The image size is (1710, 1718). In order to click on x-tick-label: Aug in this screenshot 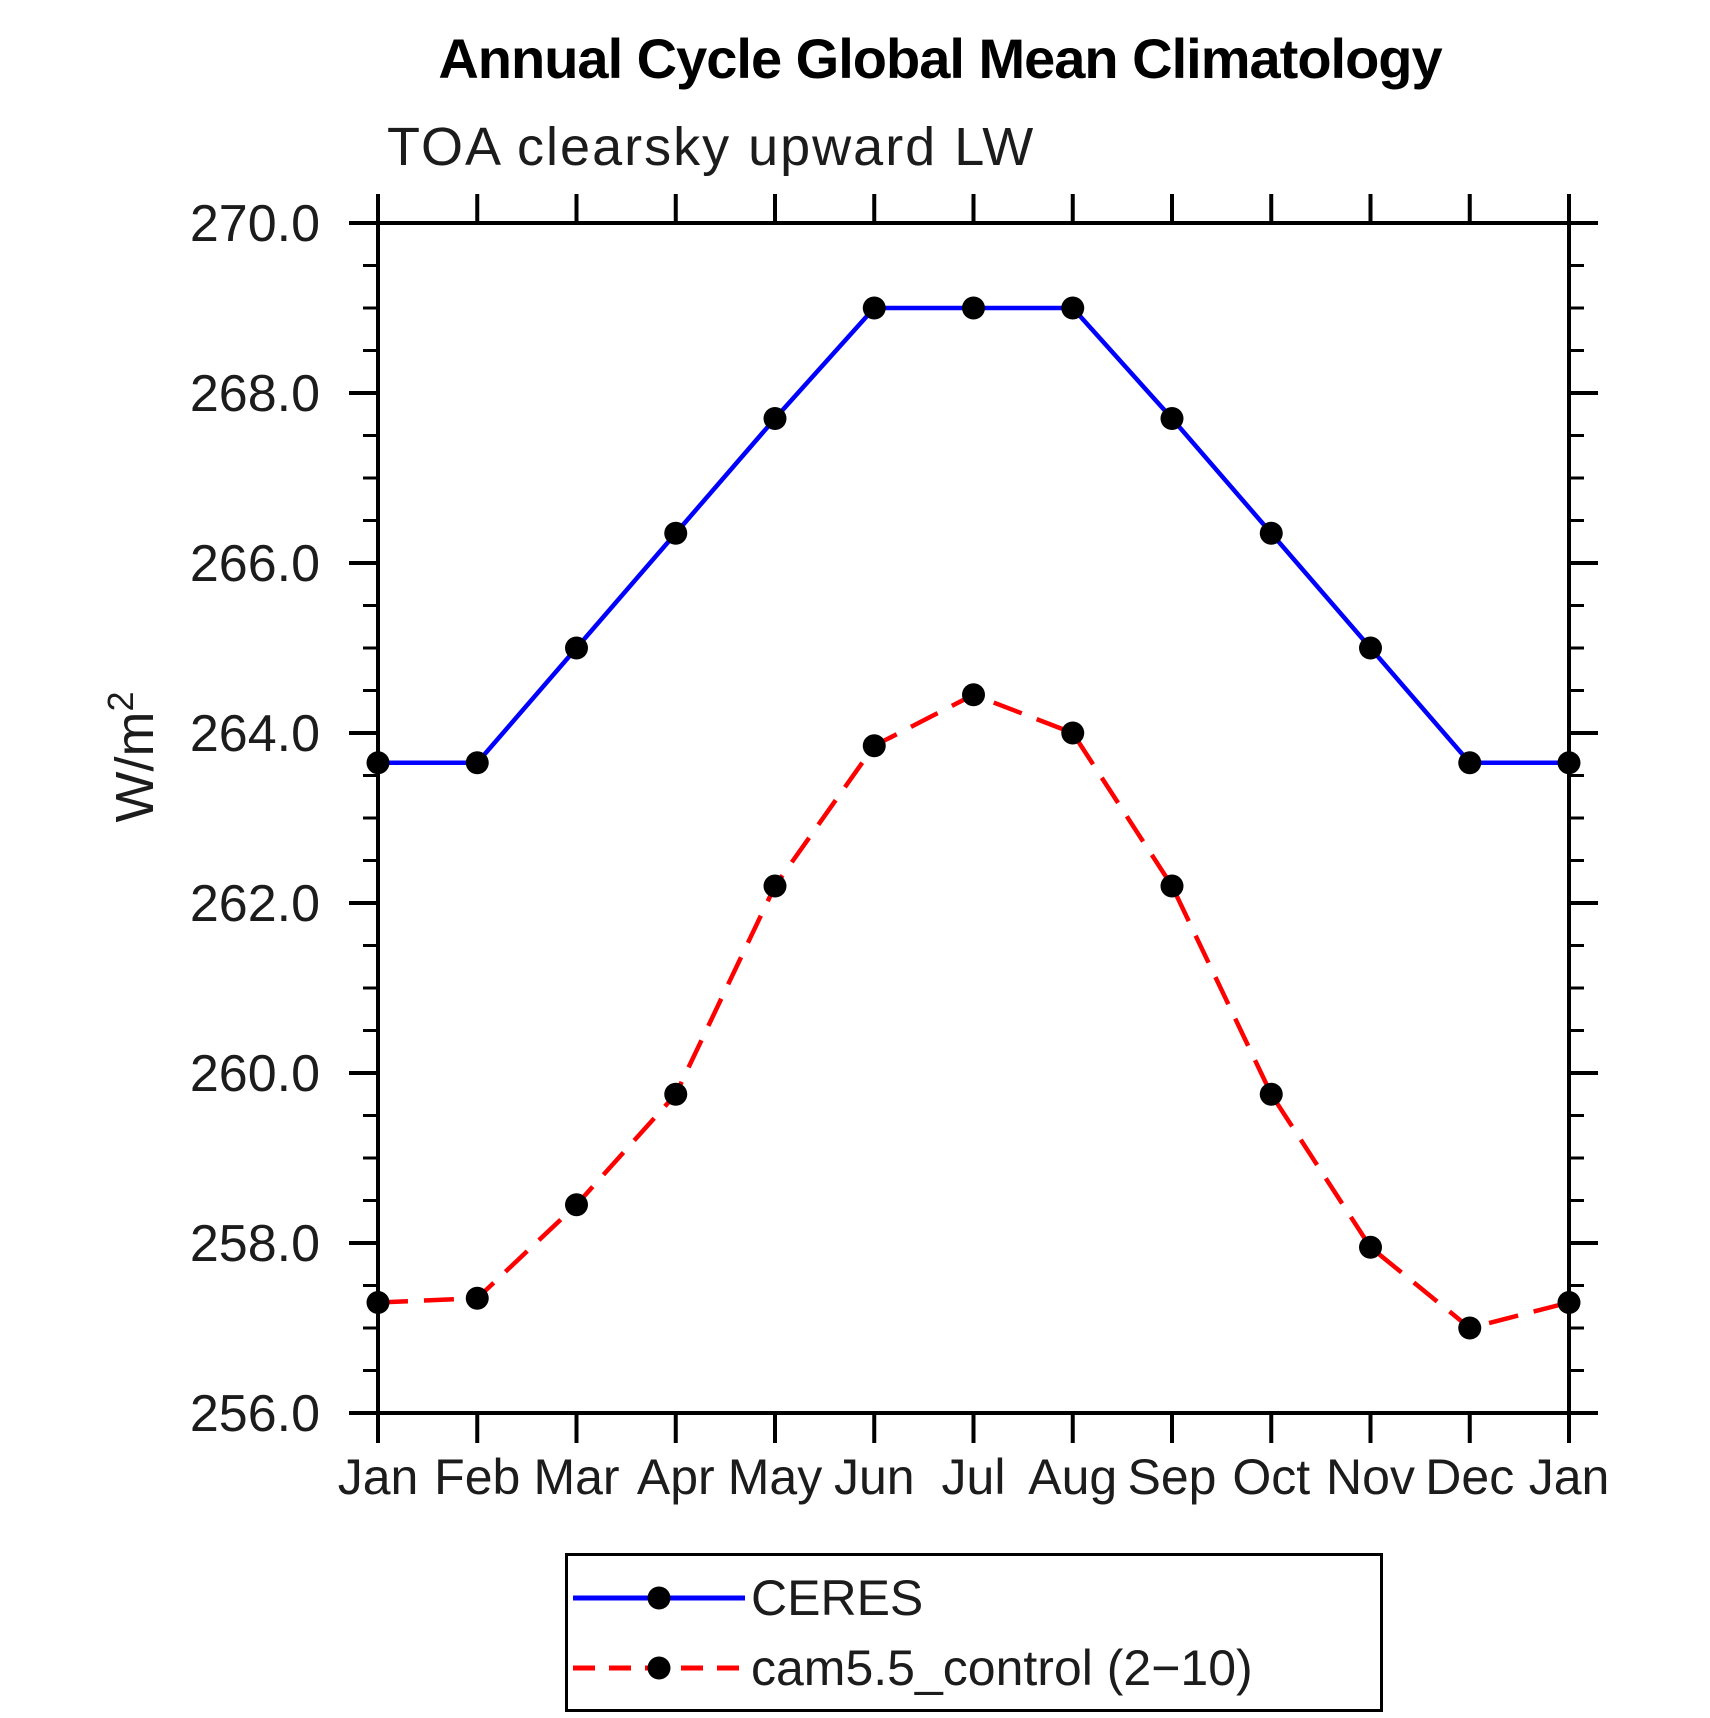, I will do `click(1072, 1477)`.